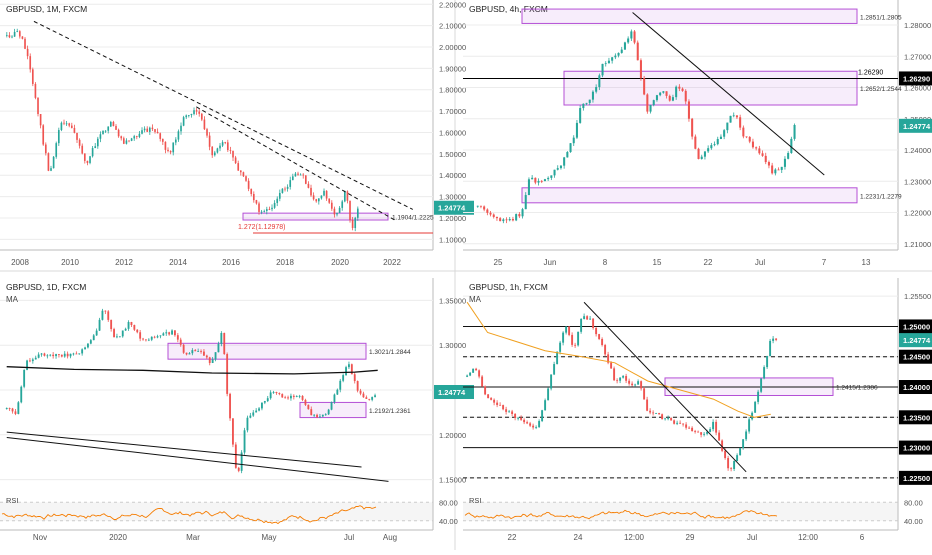 Image resolution: width=932 pixels, height=555 pixels. I want to click on x-tick-label: Aug, so click(390, 537).